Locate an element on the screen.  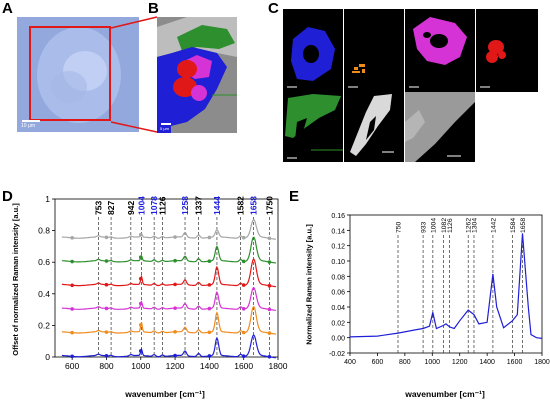
y-tick-label: 0.06 is located at coordinates (338, 293).